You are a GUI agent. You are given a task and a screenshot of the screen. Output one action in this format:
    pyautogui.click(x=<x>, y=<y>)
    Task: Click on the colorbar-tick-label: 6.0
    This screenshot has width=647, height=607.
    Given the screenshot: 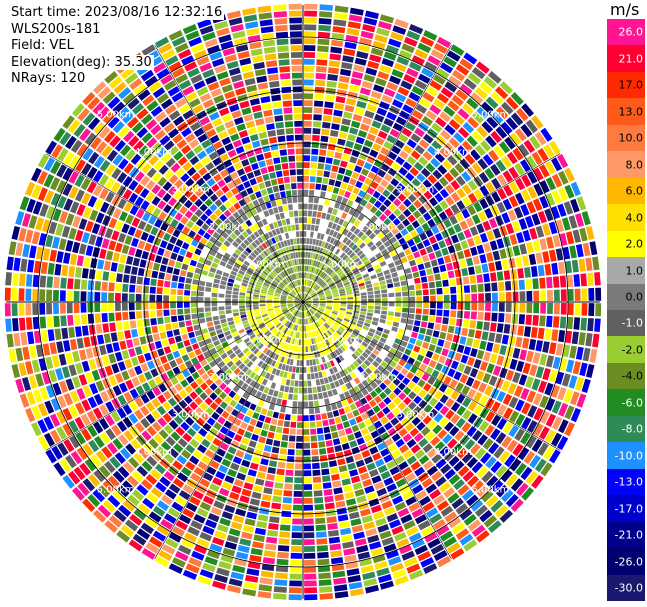 What is the action you would take?
    pyautogui.click(x=634, y=191)
    